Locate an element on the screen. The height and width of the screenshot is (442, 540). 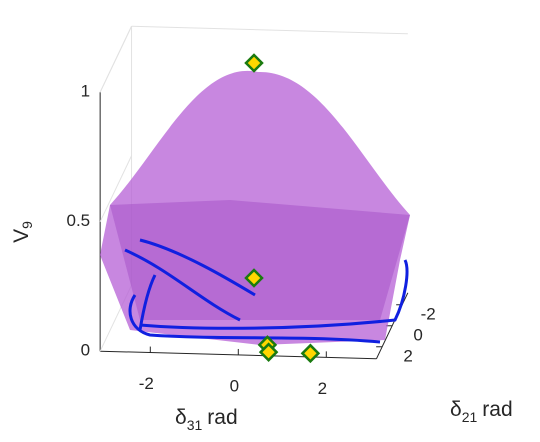
curves is located at coordinates (266, 291).